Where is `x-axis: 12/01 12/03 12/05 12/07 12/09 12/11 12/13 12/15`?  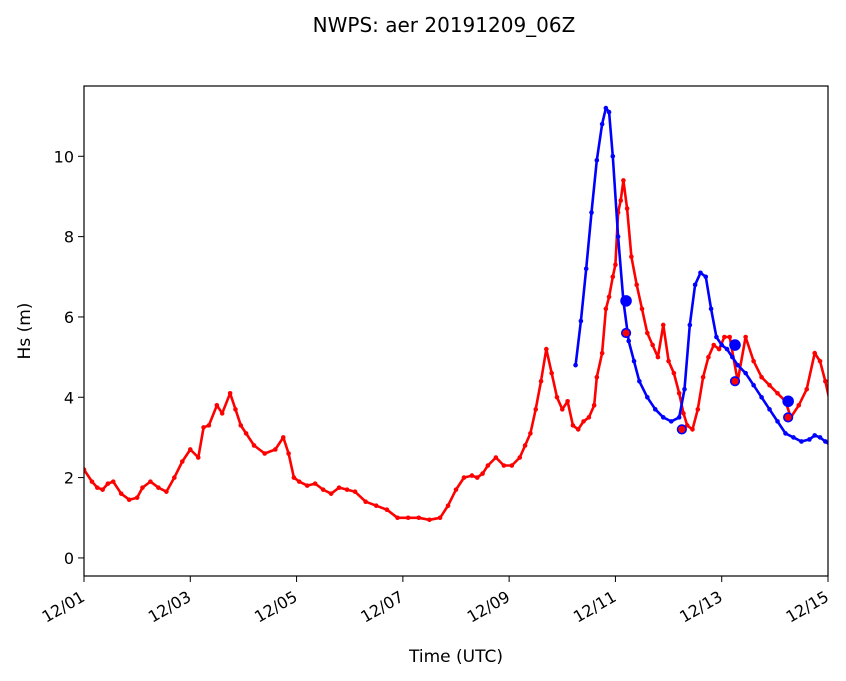 x-axis: 12/01 12/03 12/05 12/07 12/09 12/11 12/13 12/15 is located at coordinates (435, 601).